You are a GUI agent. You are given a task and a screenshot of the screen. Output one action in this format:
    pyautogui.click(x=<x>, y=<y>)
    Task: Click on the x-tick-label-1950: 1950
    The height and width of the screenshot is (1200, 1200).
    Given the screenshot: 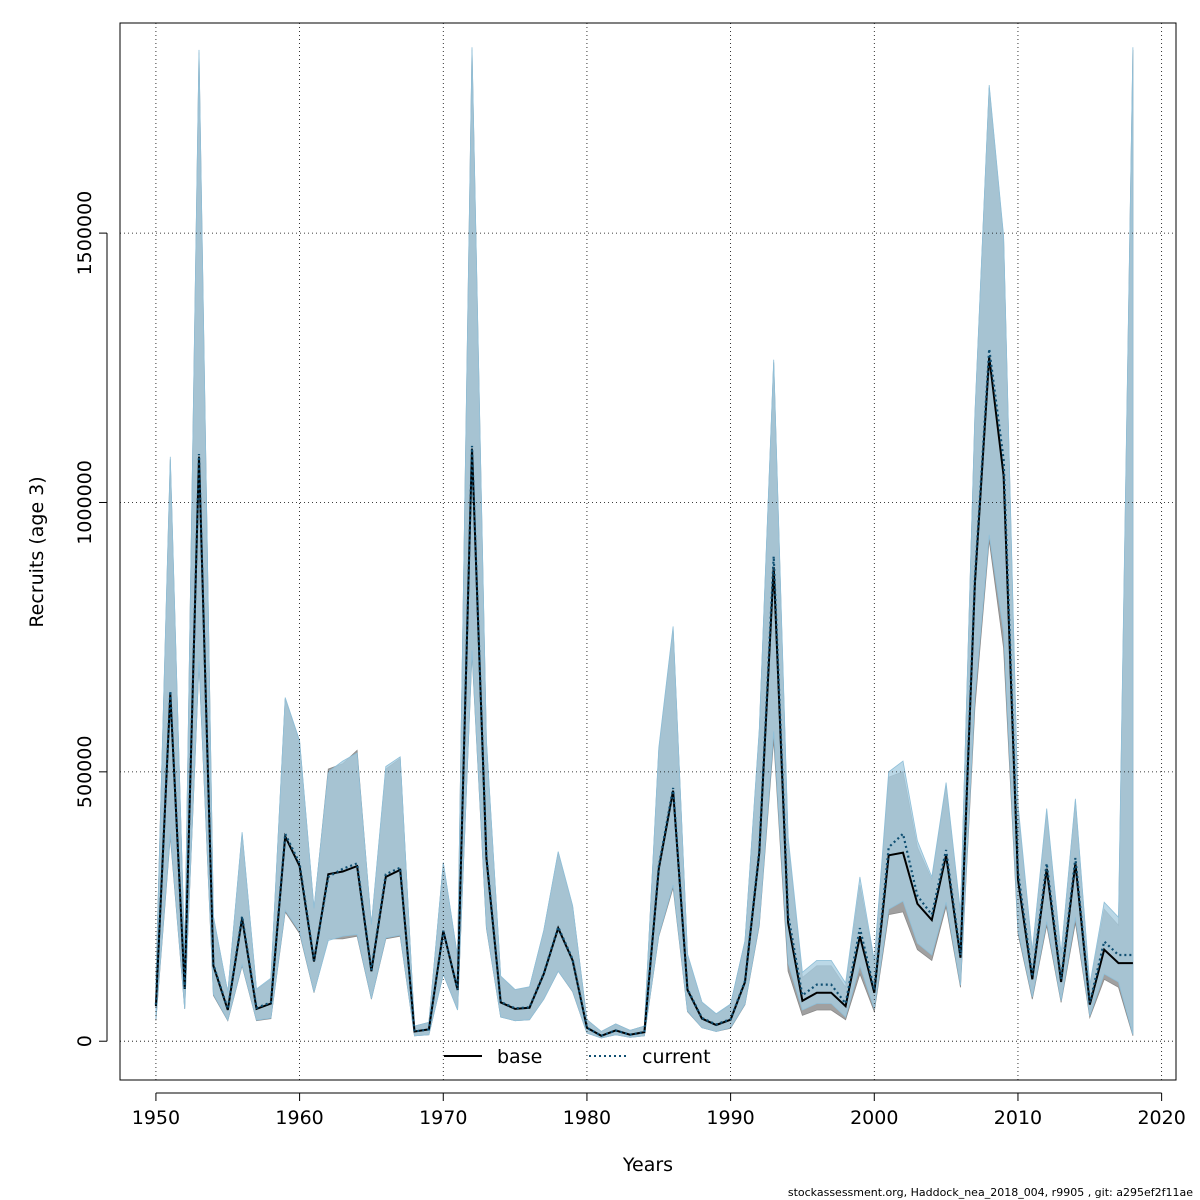 What is the action you would take?
    pyautogui.click(x=156, y=1118)
    